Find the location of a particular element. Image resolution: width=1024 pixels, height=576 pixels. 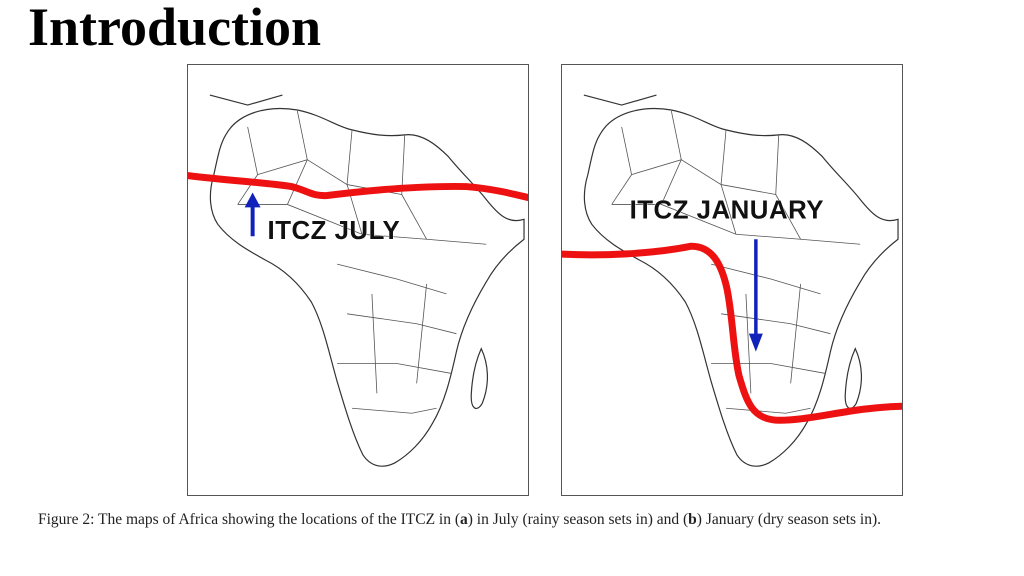

itcz-january-label: ITCZ JANUARY is located at coordinates (727, 210).